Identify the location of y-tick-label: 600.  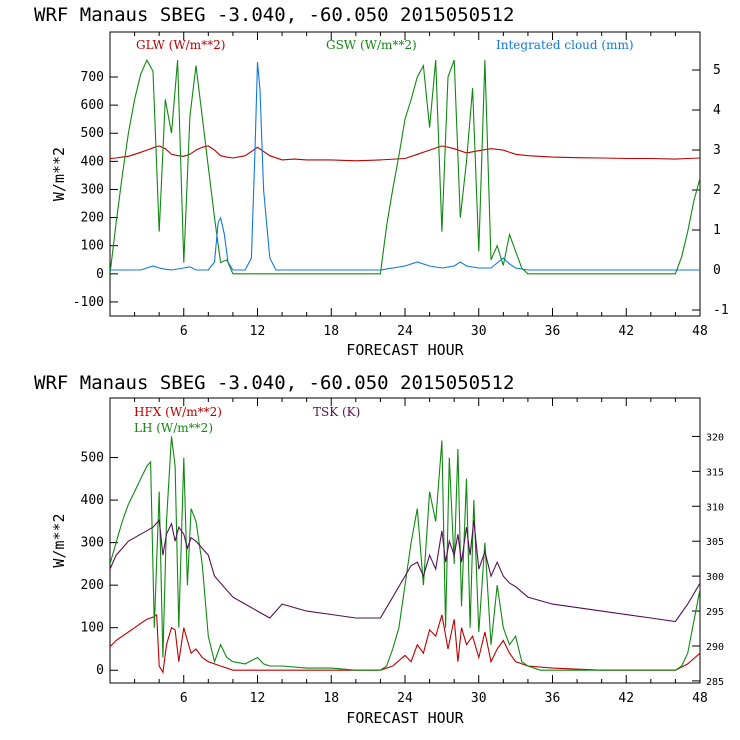
(92, 105).